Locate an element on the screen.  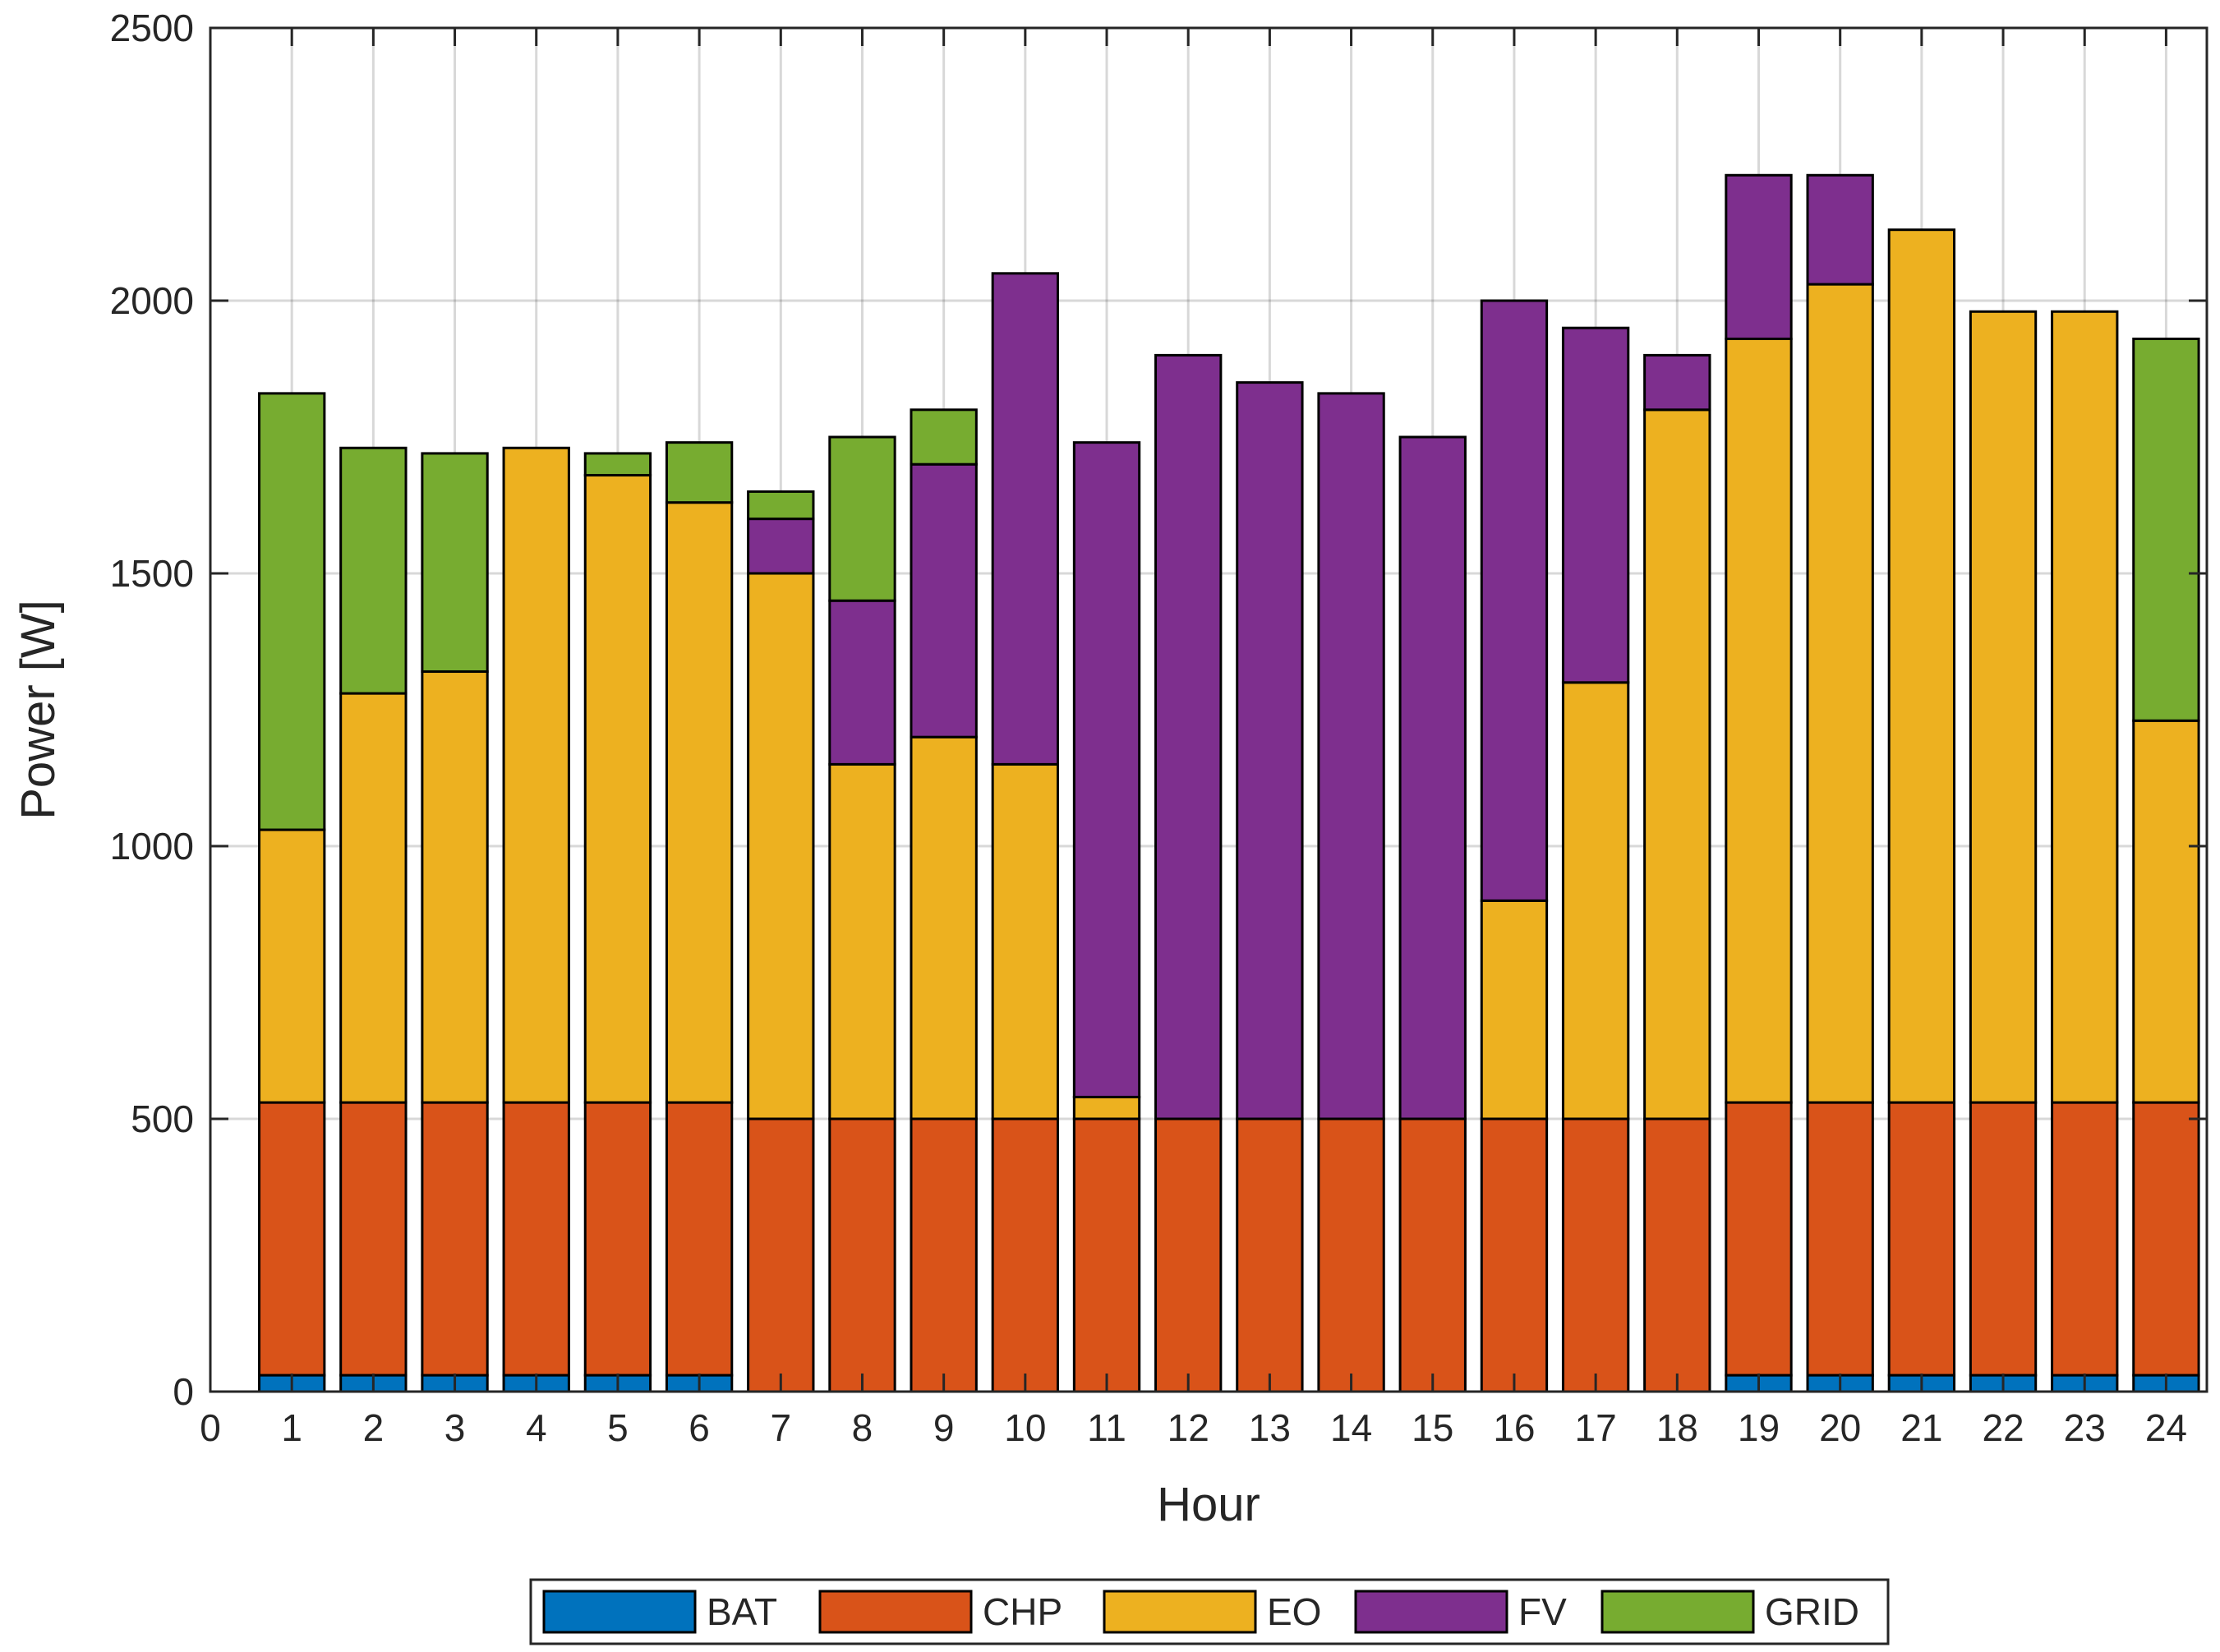
legend-swatch-fv is located at coordinates (1431, 1612).